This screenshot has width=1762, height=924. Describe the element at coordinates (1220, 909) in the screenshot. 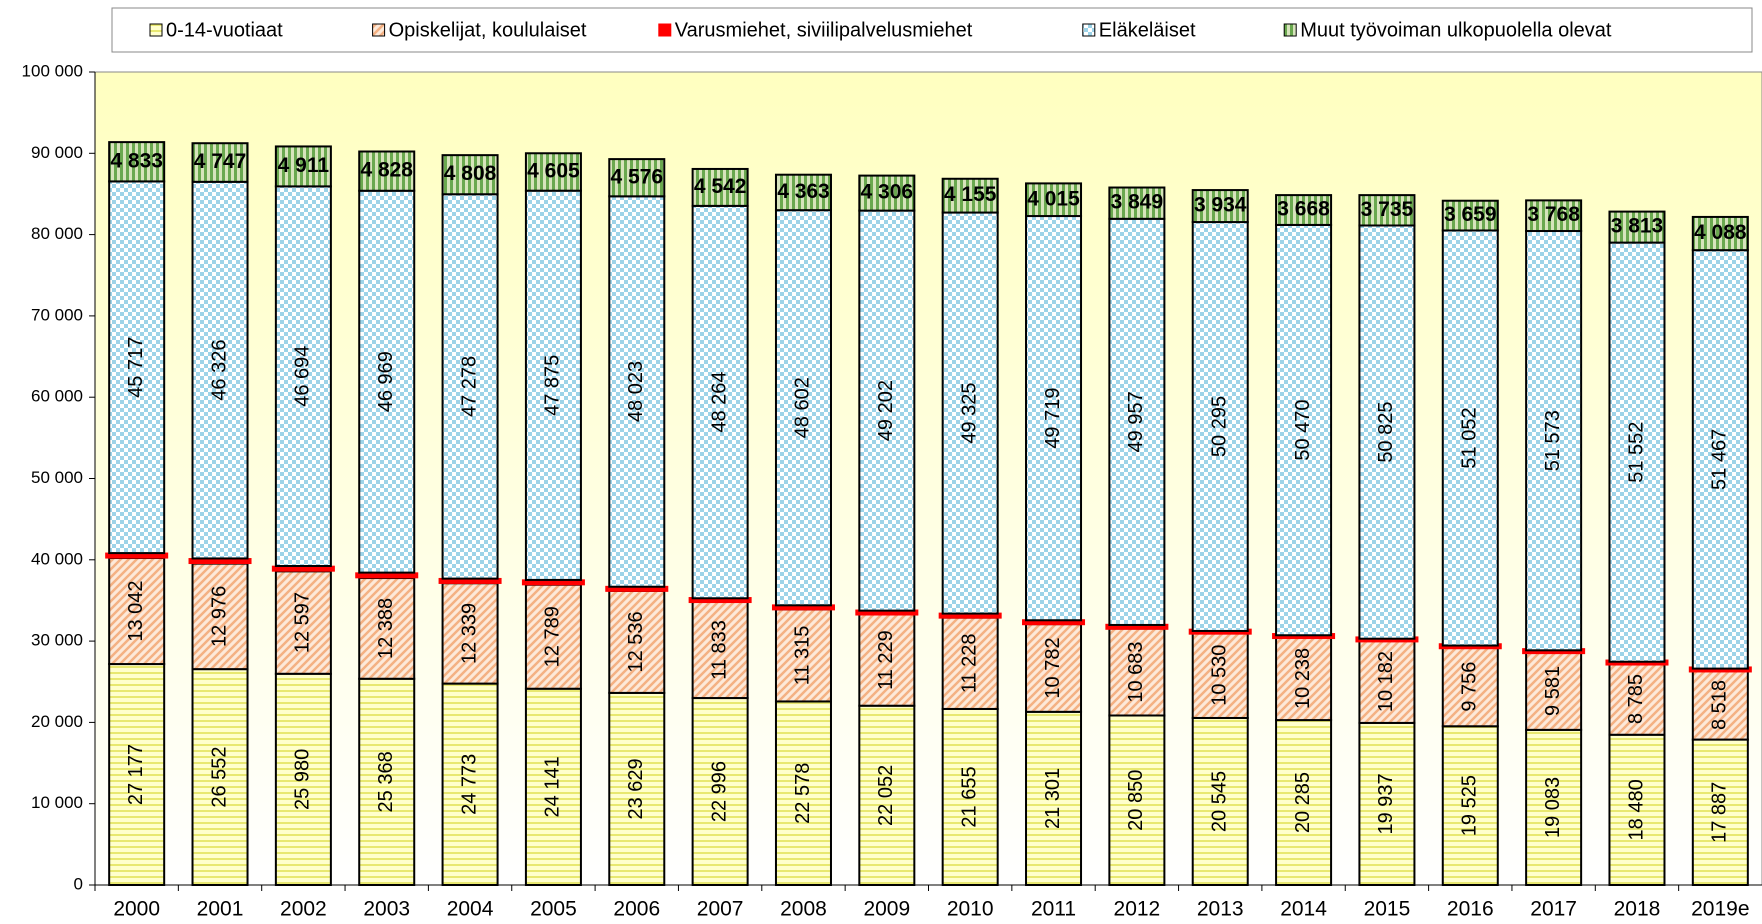

I see `x-tick-label: 2013` at that location.